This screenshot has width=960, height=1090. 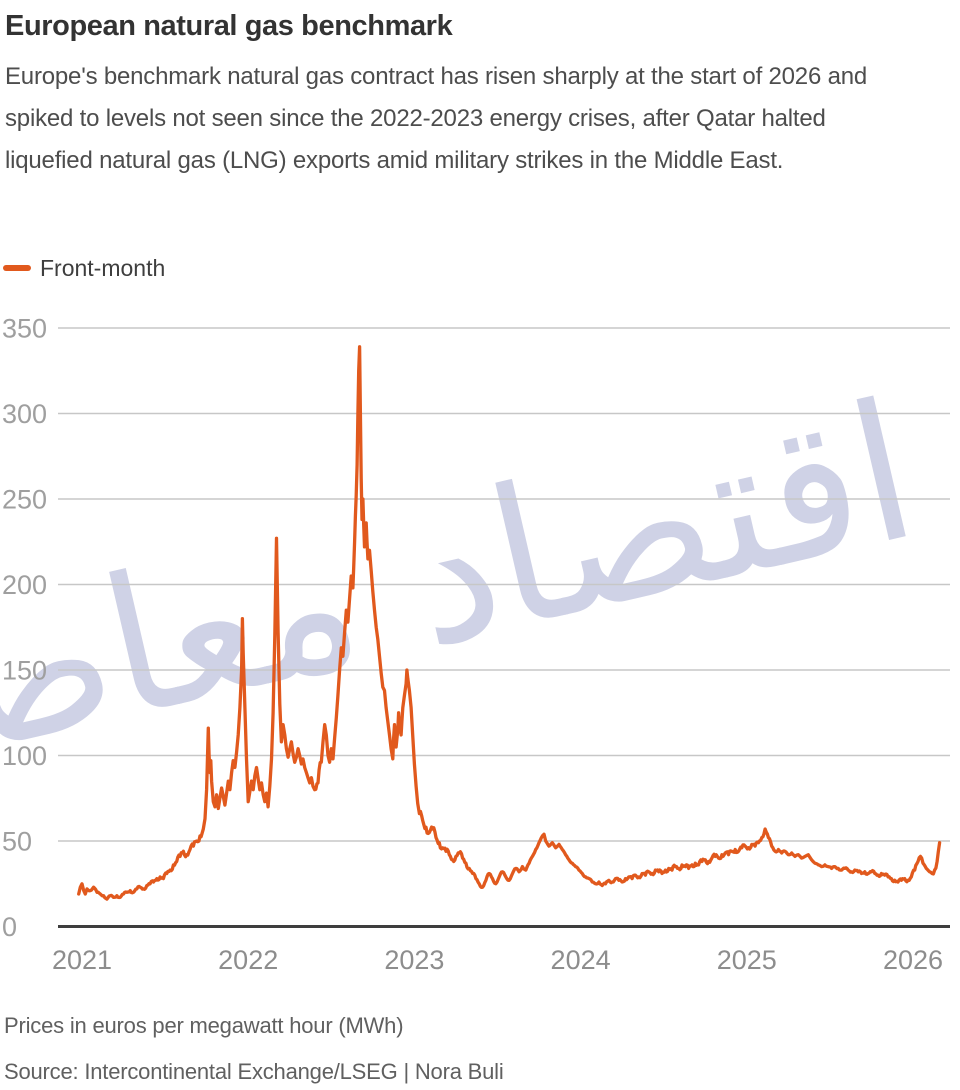 What do you see at coordinates (24, 585) in the screenshot?
I see `y-tick-label: 200` at bounding box center [24, 585].